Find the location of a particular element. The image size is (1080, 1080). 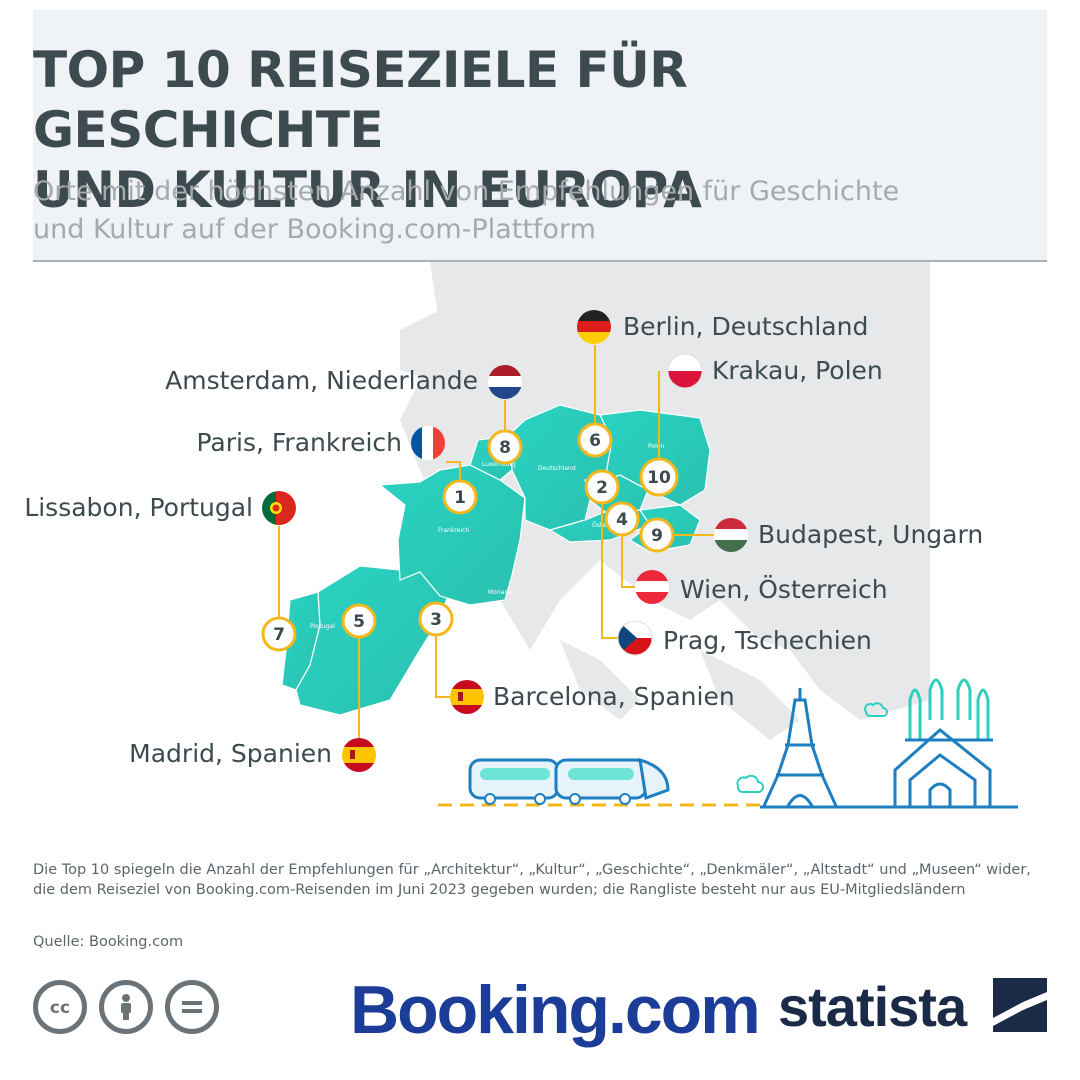

destination-label-barcelona: Barcelona, Spanien is located at coordinates (614, 696).